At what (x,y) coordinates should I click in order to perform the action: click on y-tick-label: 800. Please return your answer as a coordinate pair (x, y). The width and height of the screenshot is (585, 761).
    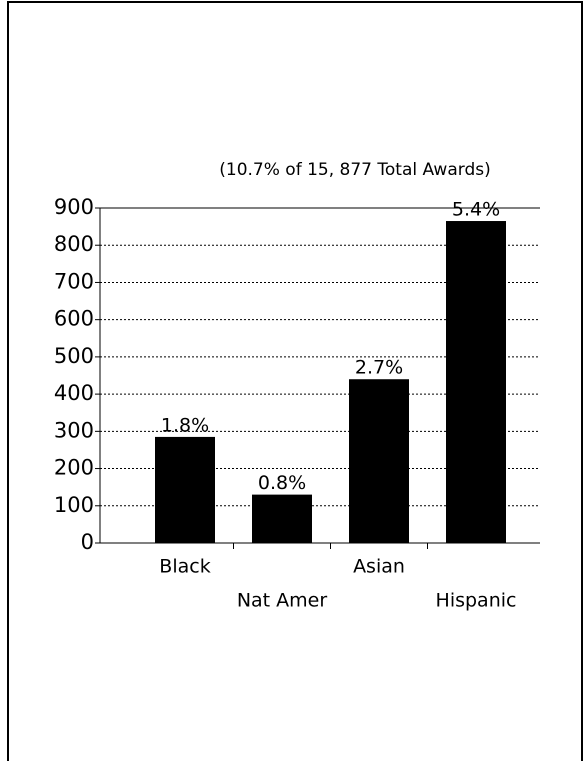
    Looking at the image, I should click on (74, 244).